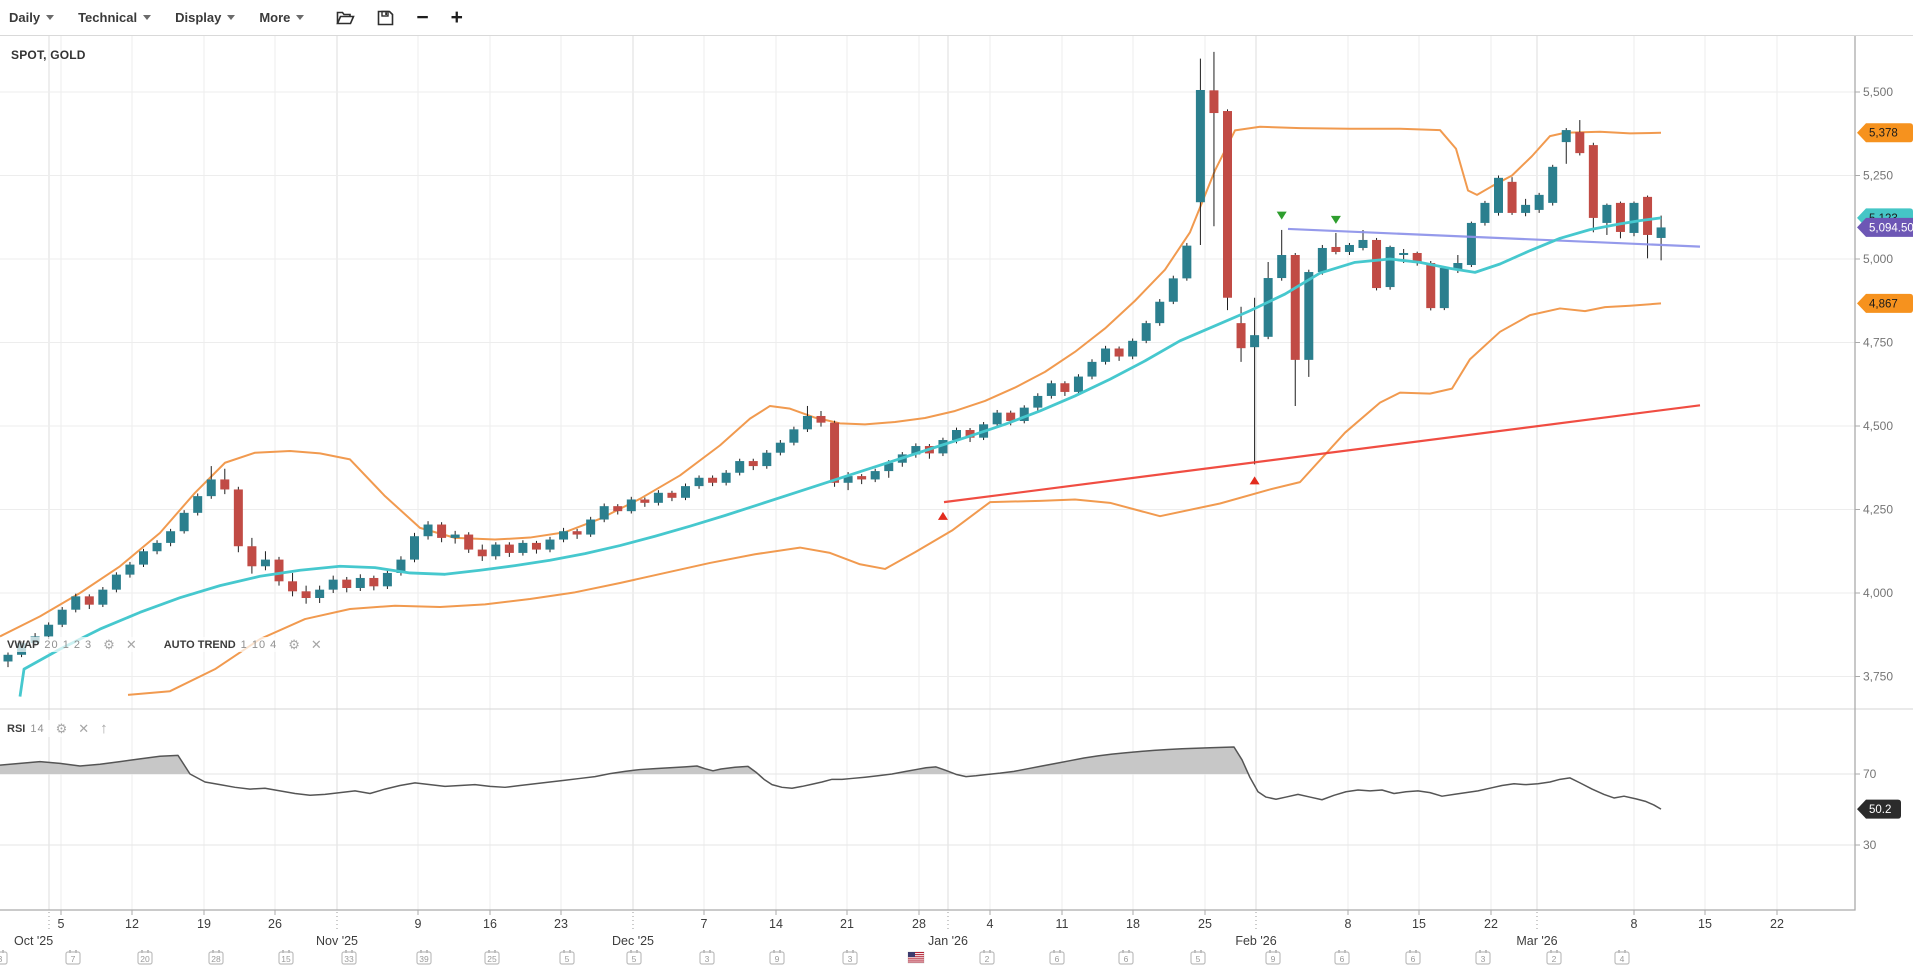 Image resolution: width=1913 pixels, height=966 pixels. Describe the element at coordinates (32, 17) in the screenshot. I see `interval-menu: Daily` at that location.